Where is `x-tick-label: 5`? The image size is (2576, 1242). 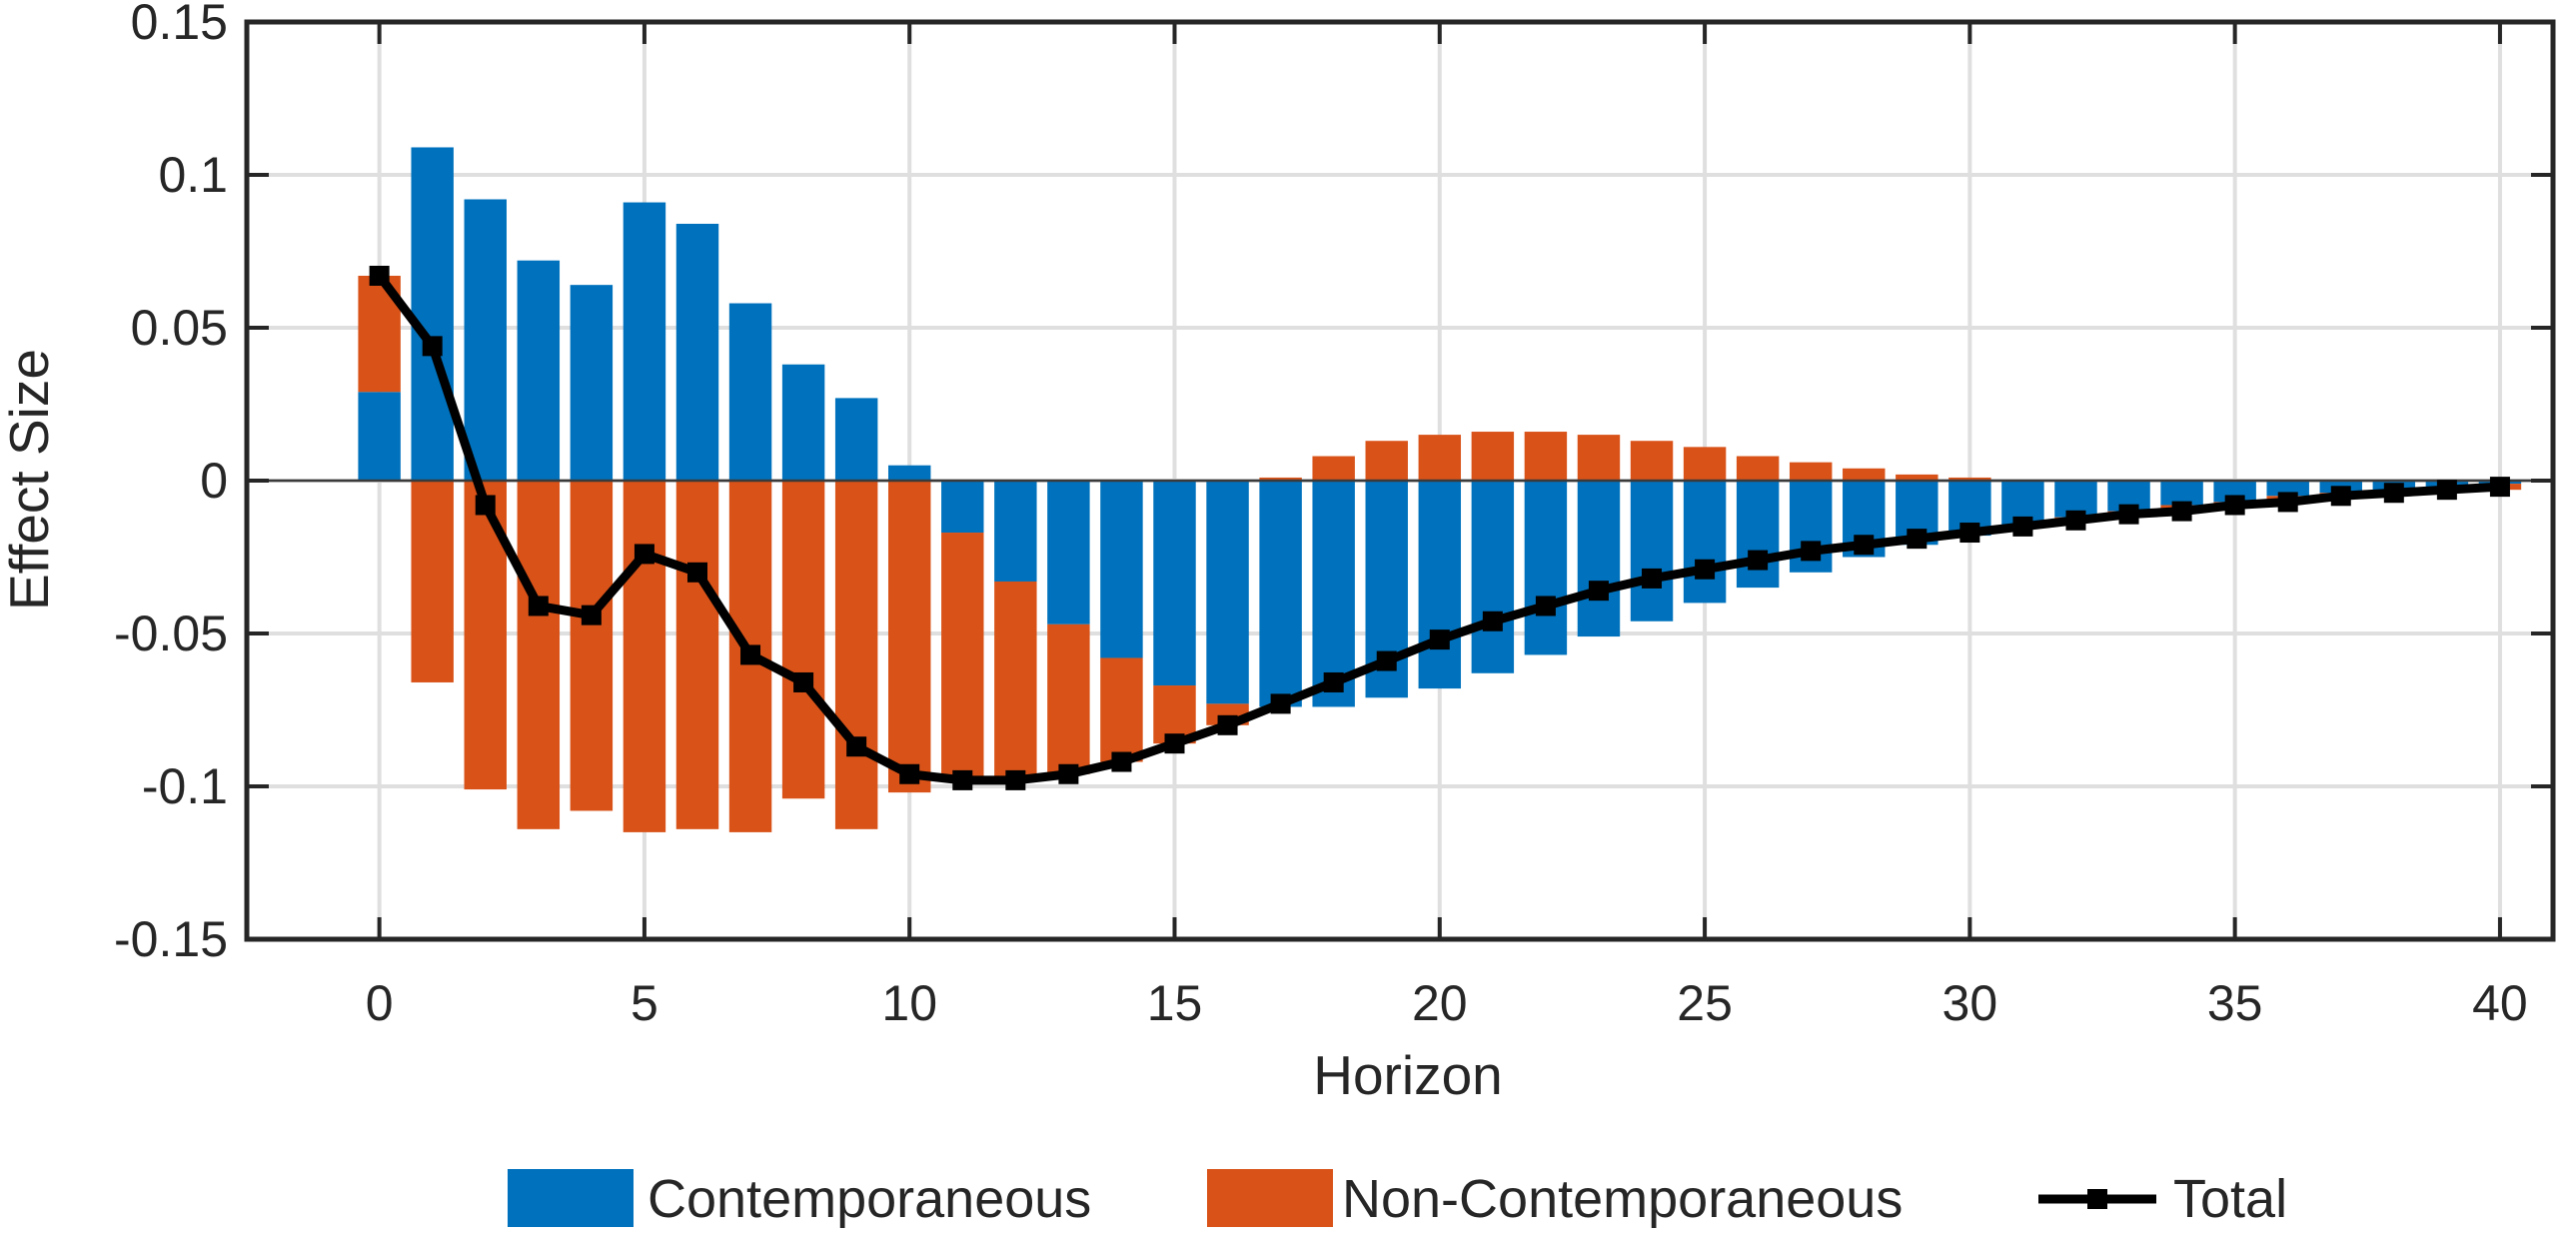 x-tick-label: 5 is located at coordinates (644, 1003).